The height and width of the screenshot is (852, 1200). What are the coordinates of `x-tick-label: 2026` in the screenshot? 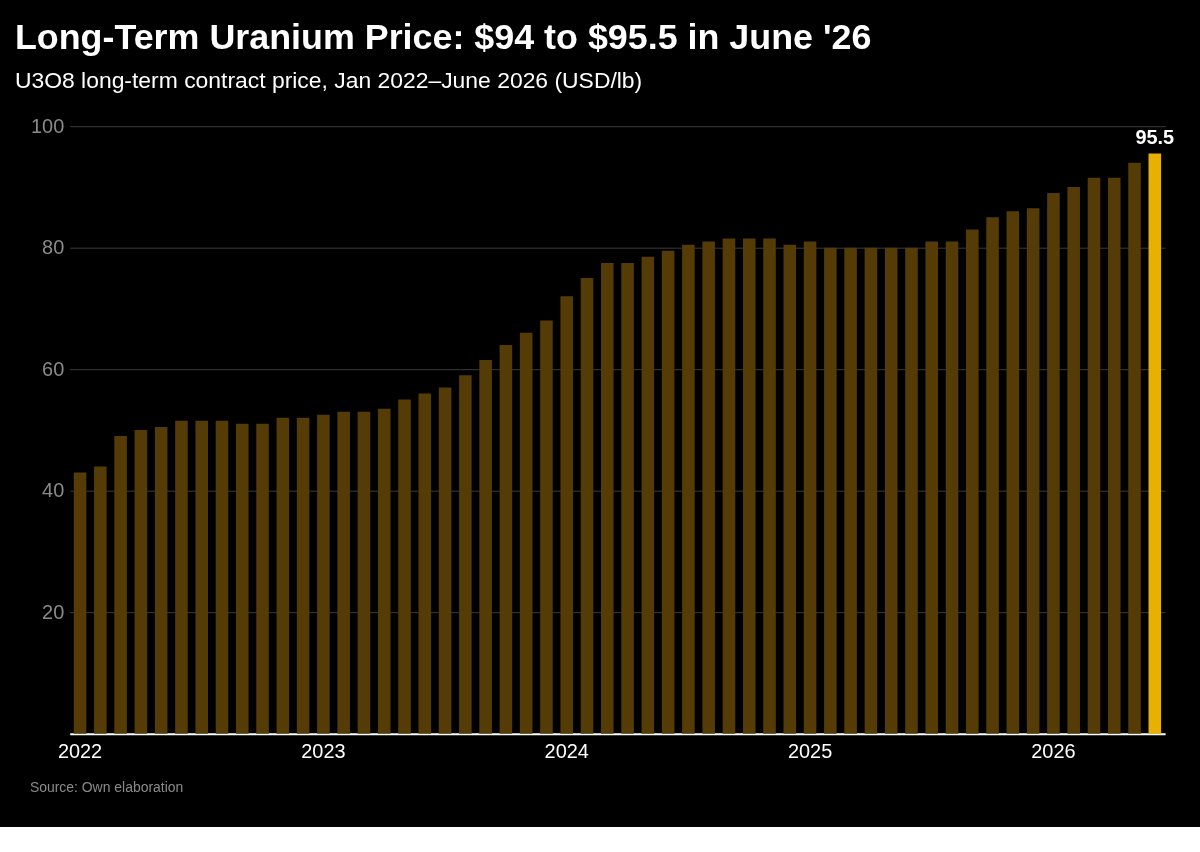 It's located at (1053, 751).